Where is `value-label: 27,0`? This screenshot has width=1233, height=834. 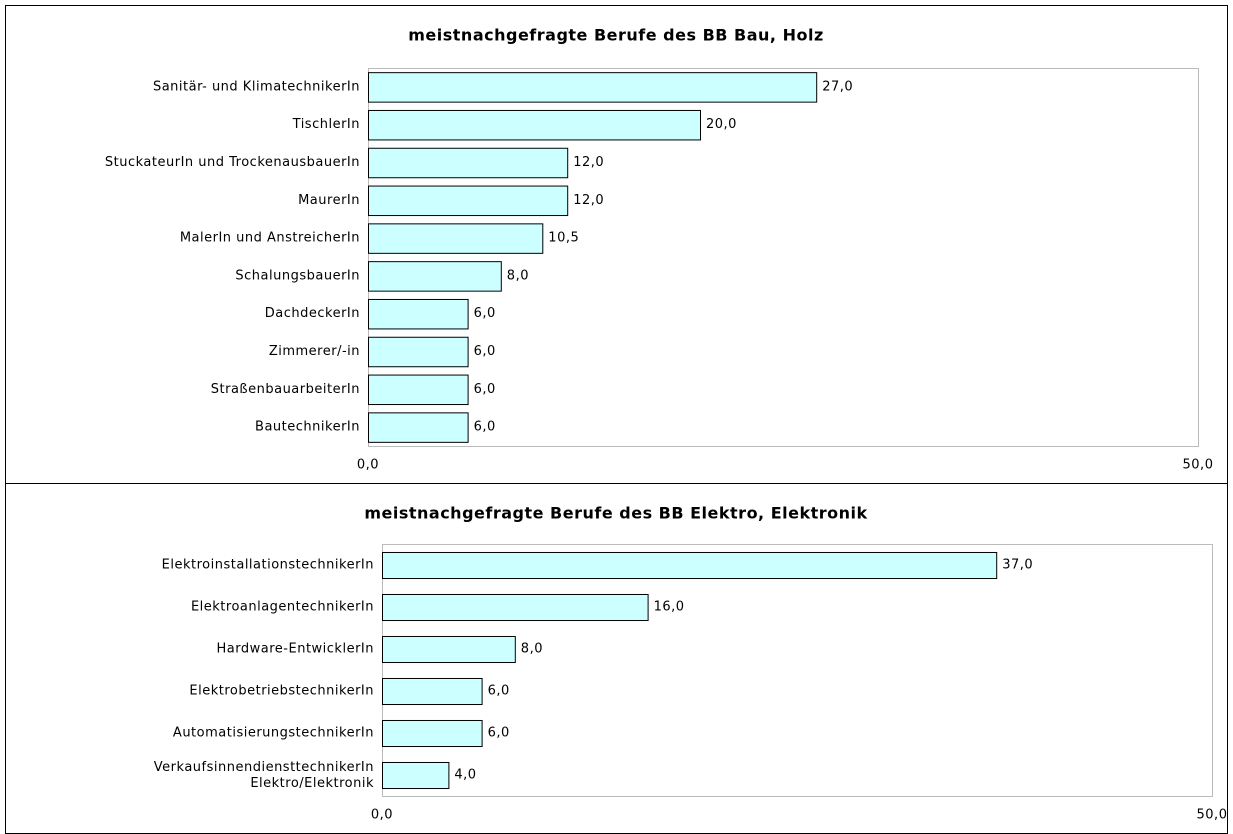 value-label: 27,0 is located at coordinates (837, 86).